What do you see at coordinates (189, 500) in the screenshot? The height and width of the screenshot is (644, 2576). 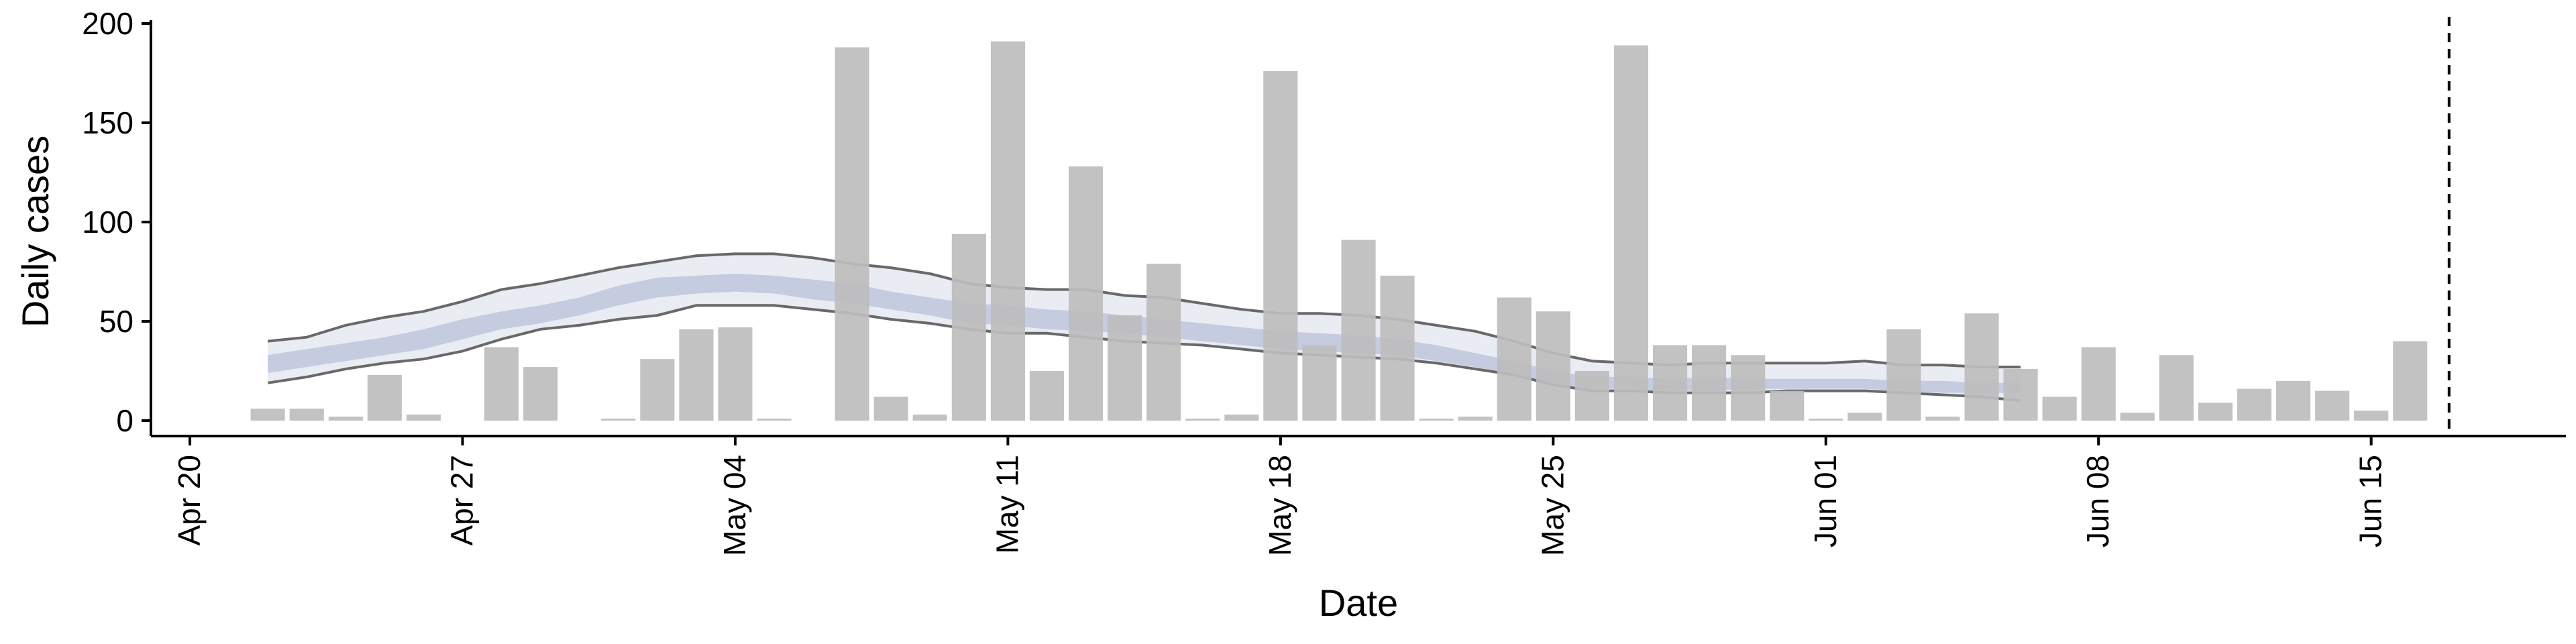 I see `x-tick-label: Apr 20` at bounding box center [189, 500].